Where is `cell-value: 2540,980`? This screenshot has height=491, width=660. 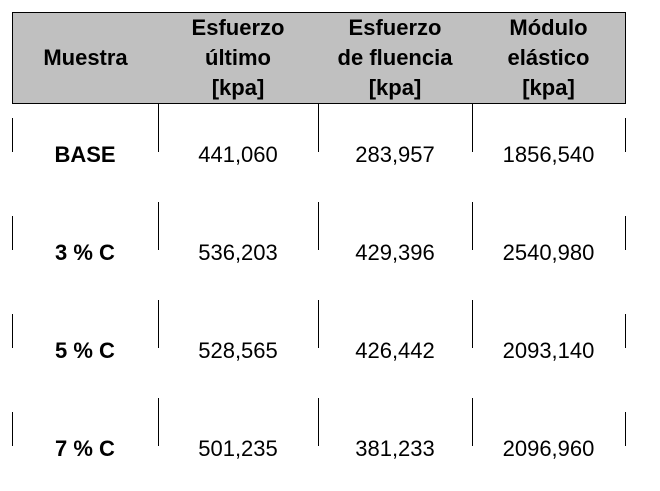 cell-value: 2540,980 is located at coordinates (548, 252).